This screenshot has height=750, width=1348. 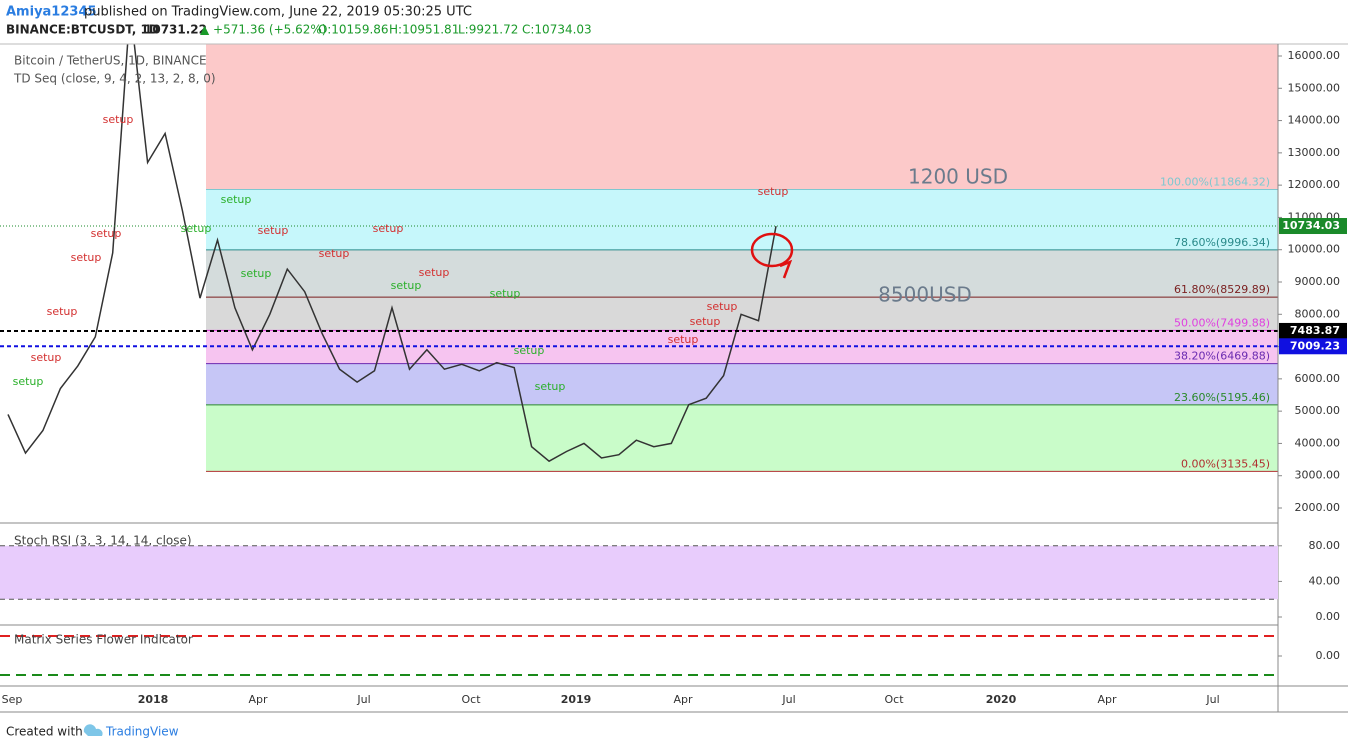 What do you see at coordinates (93, 730) in the screenshot?
I see `logo` at bounding box center [93, 730].